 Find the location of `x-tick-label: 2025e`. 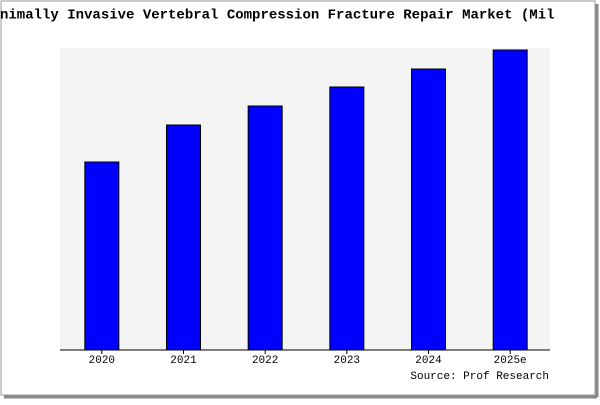

x-tick-label: 2025e is located at coordinates (510, 361).